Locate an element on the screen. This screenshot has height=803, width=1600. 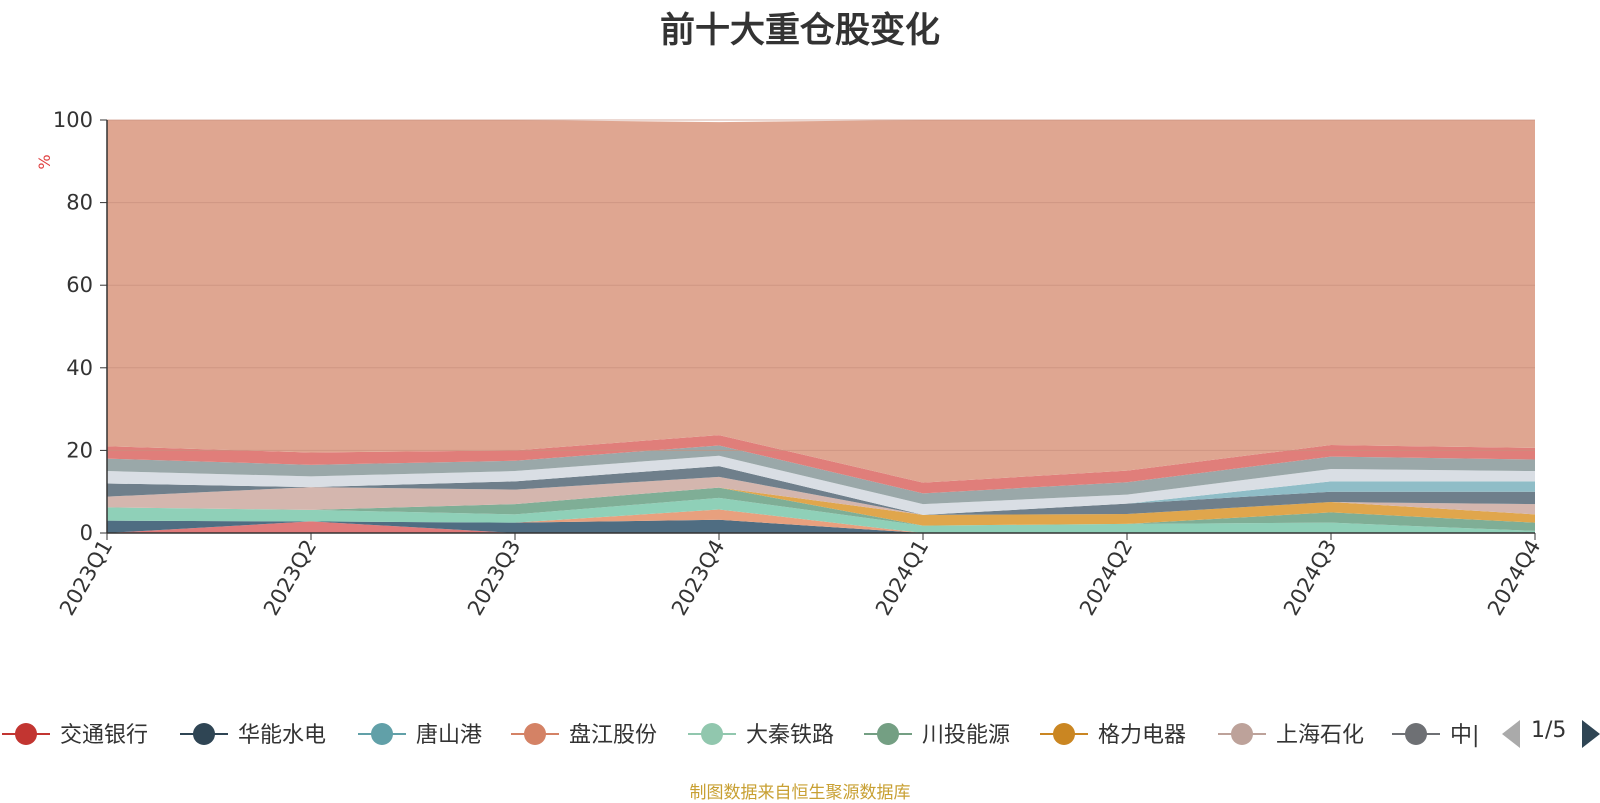
legend-item-label: 格力电器 is located at coordinates (1142, 735).